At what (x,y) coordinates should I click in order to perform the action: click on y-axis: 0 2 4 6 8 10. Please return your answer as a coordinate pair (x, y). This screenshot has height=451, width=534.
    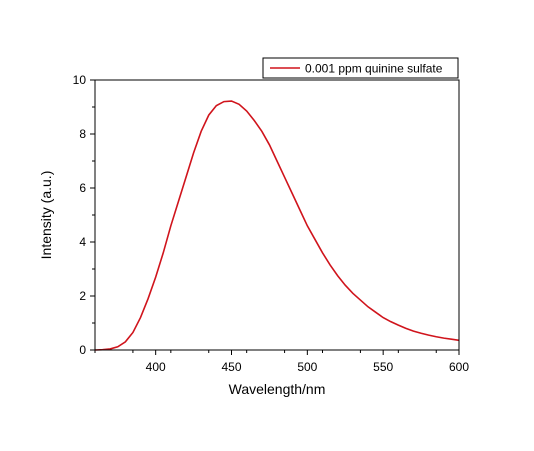
    Looking at the image, I should click on (84, 215).